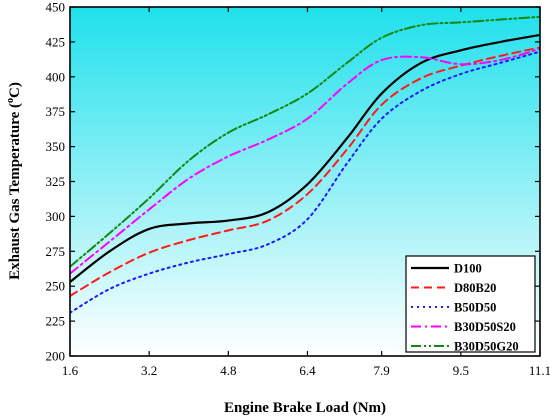 The width and height of the screenshot is (550, 418). Describe the element at coordinates (15, 191) in the screenshot. I see `y-axis-title-main: Exhaust Gas Temperature (` at that location.